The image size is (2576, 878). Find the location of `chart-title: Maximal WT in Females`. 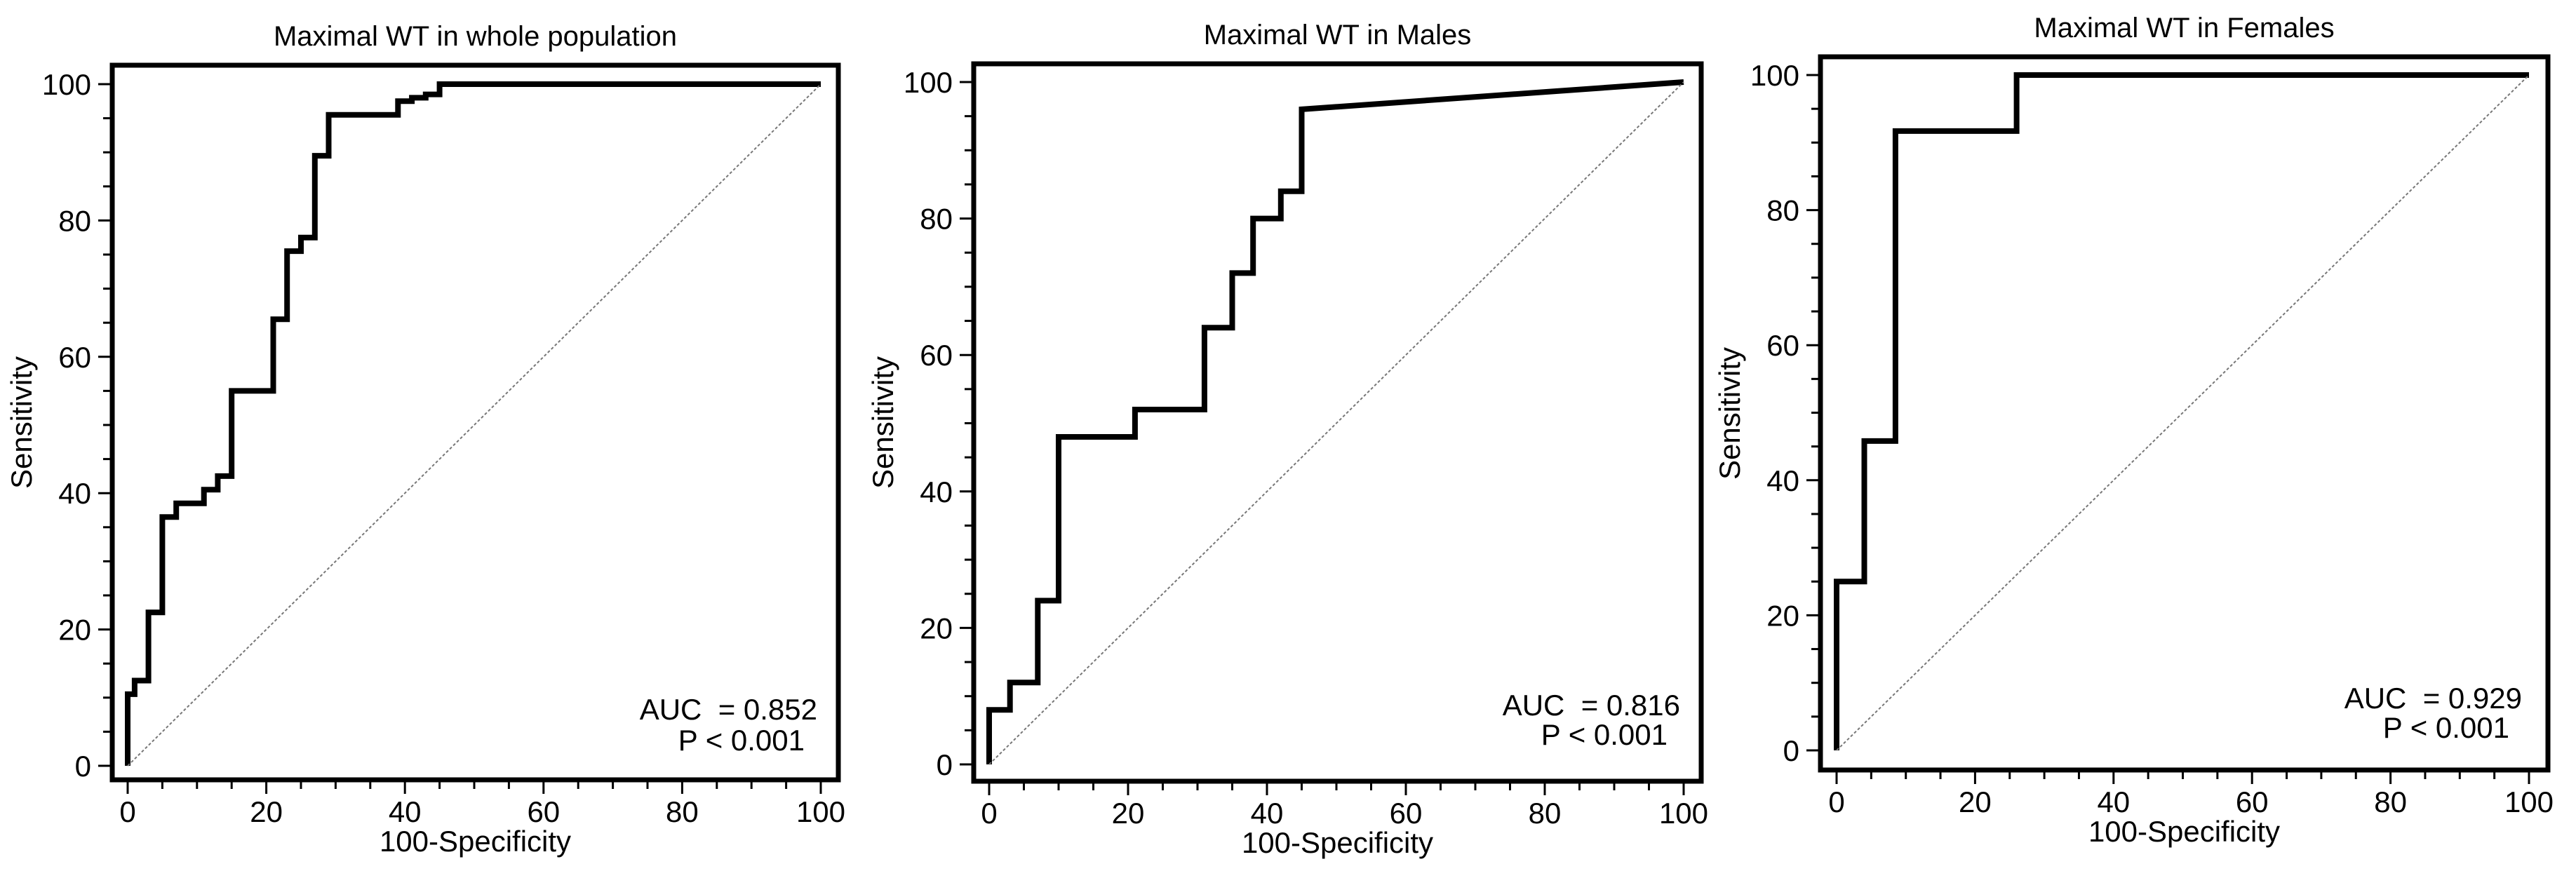

chart-title: Maximal WT in Females is located at coordinates (2184, 28).